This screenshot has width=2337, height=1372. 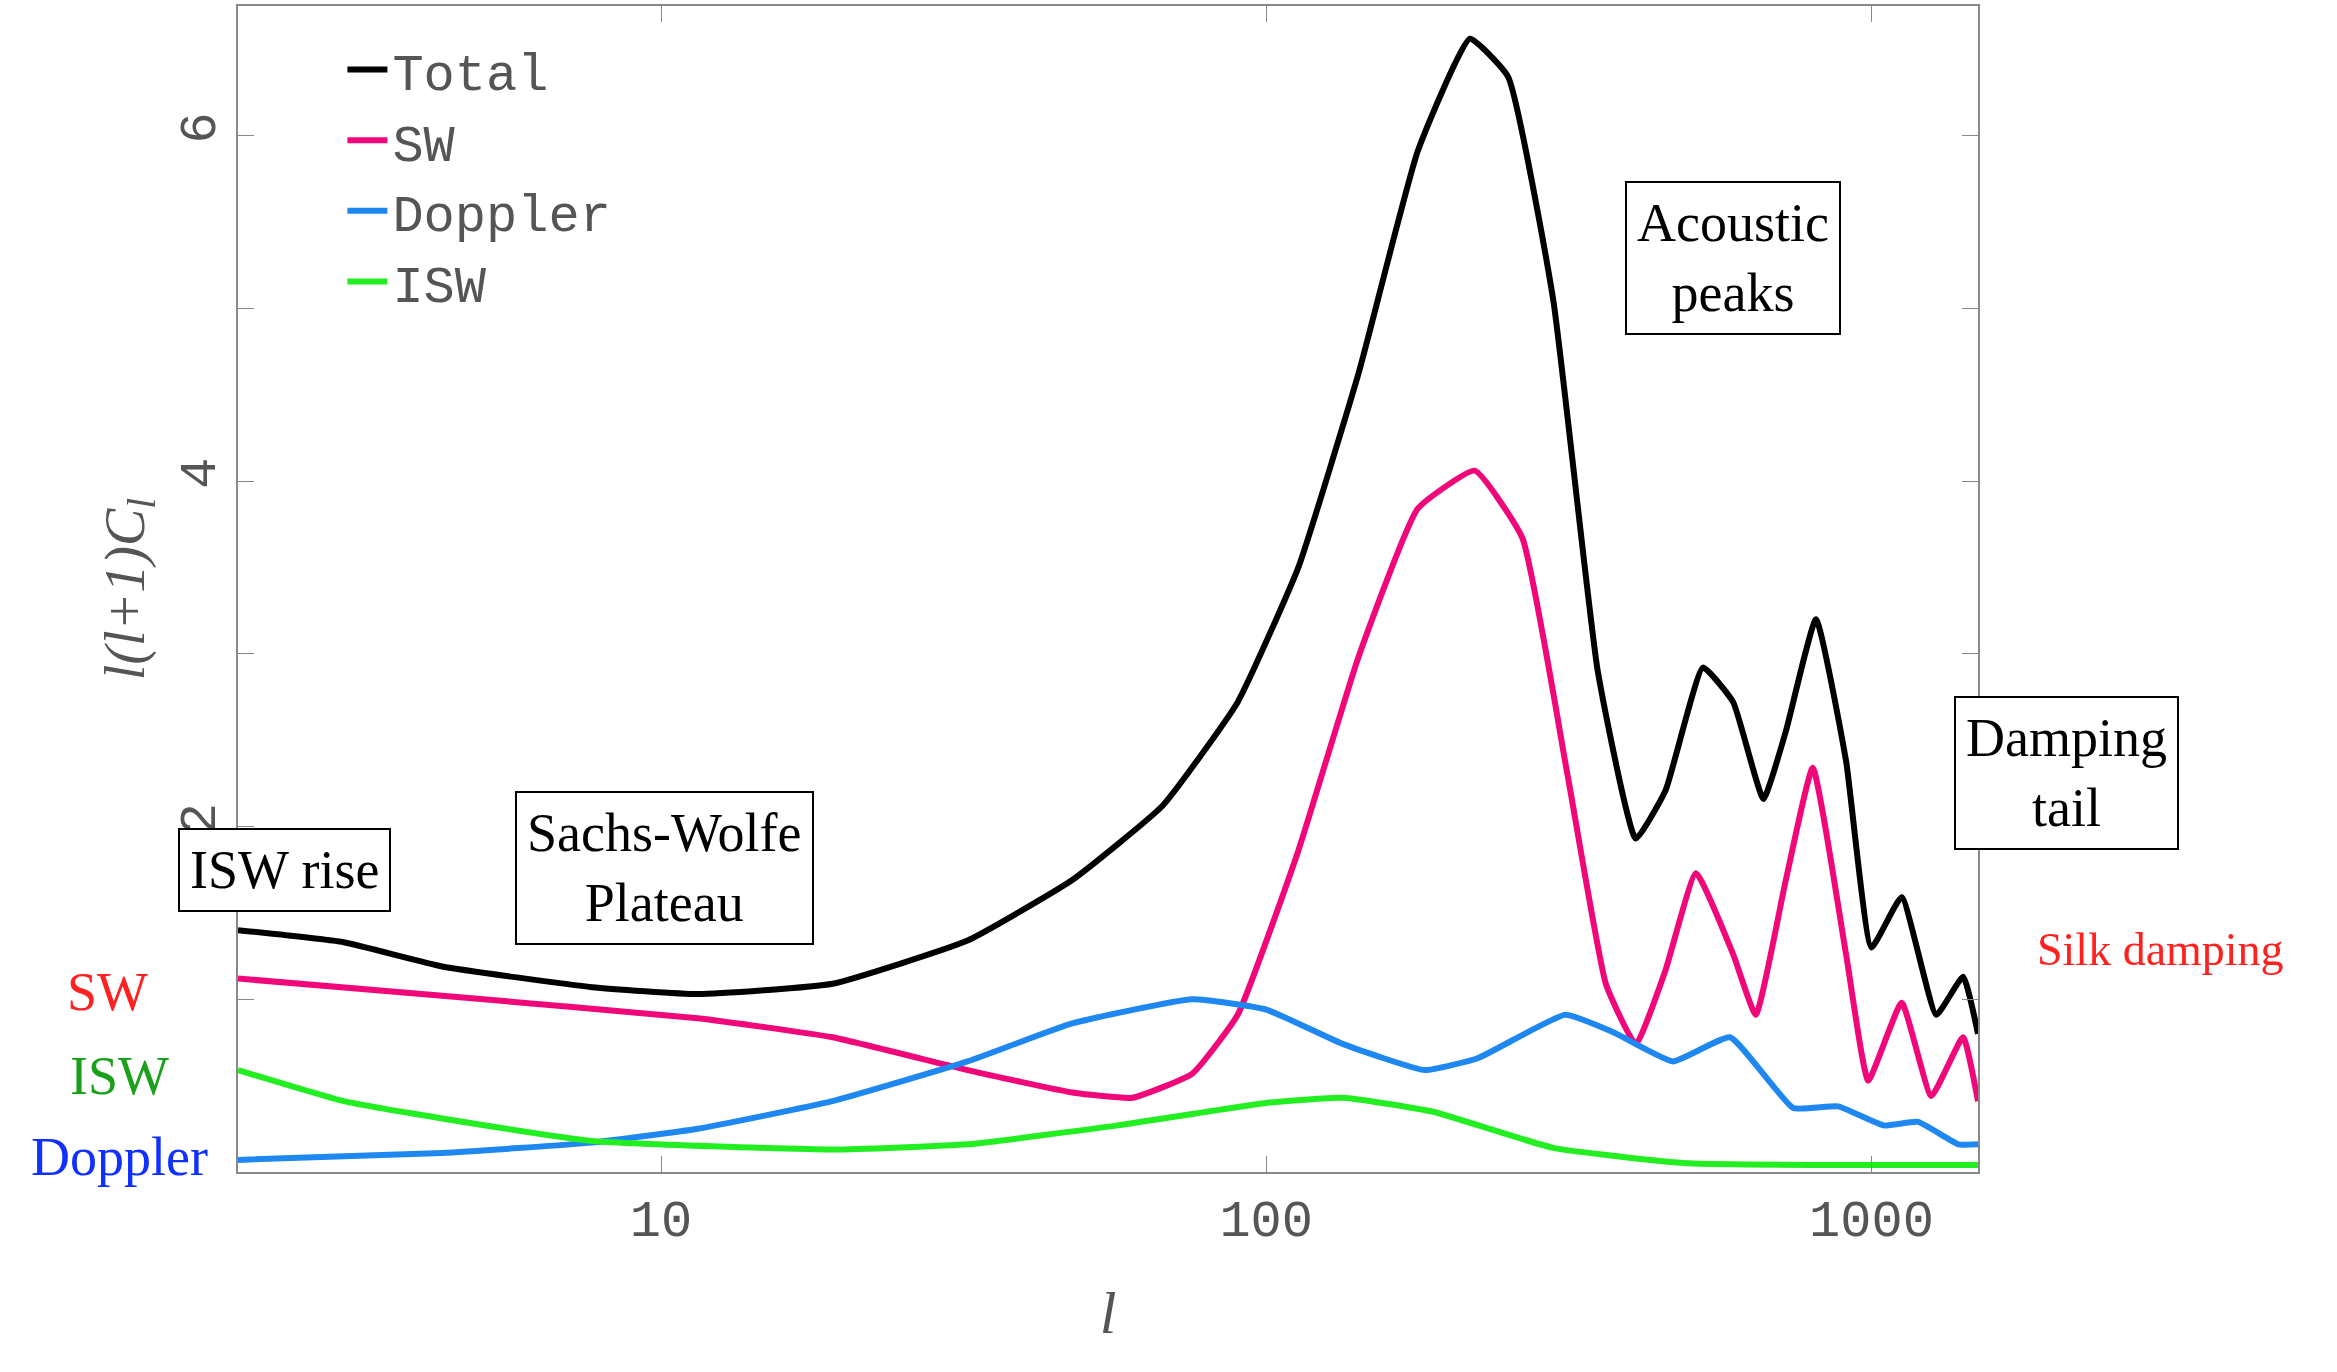 I want to click on text: ISW, so click(x=120, y=1076).